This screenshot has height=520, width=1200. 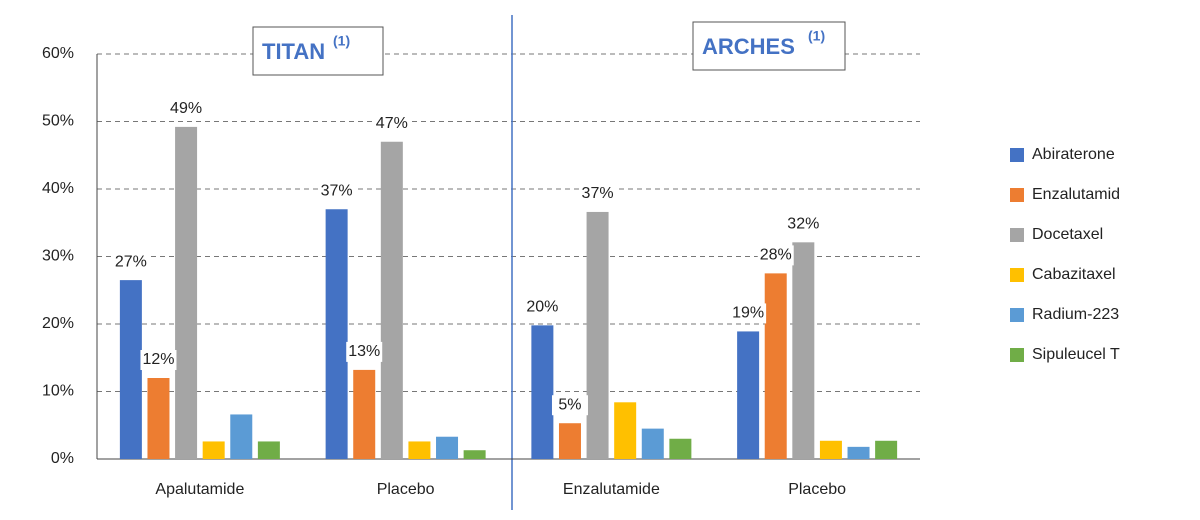 What do you see at coordinates (58, 391) in the screenshot?
I see `y-tick-label: 10%` at bounding box center [58, 391].